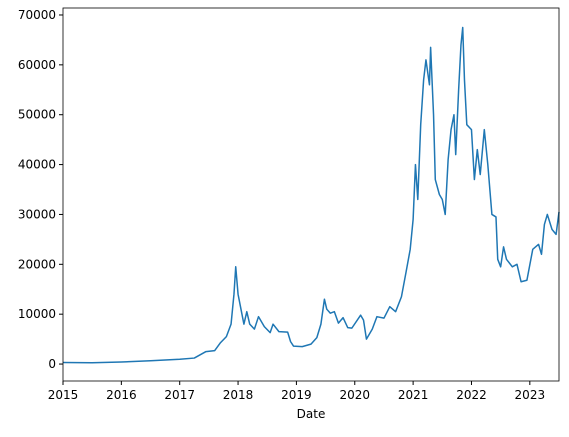 This screenshot has width=569, height=437. I want to click on y-tick-label: 70000, so click(37, 15).